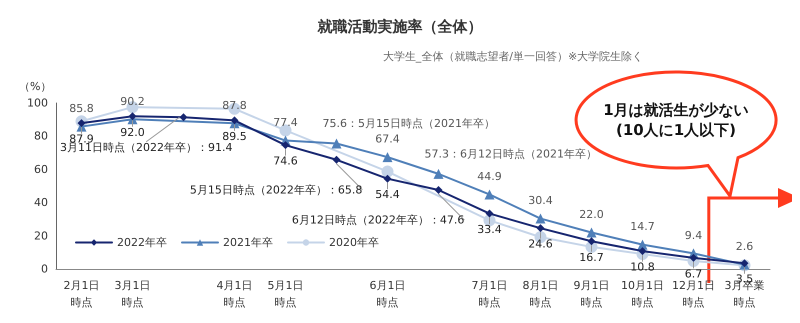 The image size is (800, 323). Describe the element at coordinates (540, 294) in the screenshot. I see `x-tick-label: 8月1日時点` at that location.